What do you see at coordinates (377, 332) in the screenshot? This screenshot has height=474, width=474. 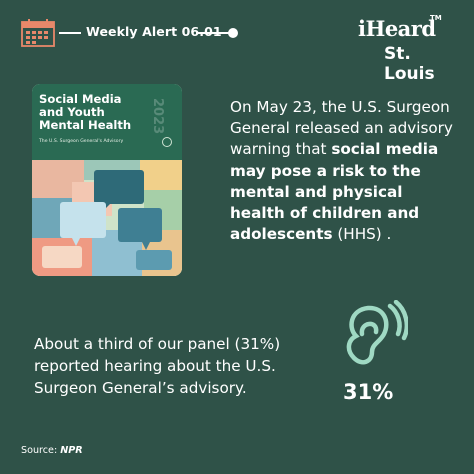 I see `ear-icon` at bounding box center [377, 332].